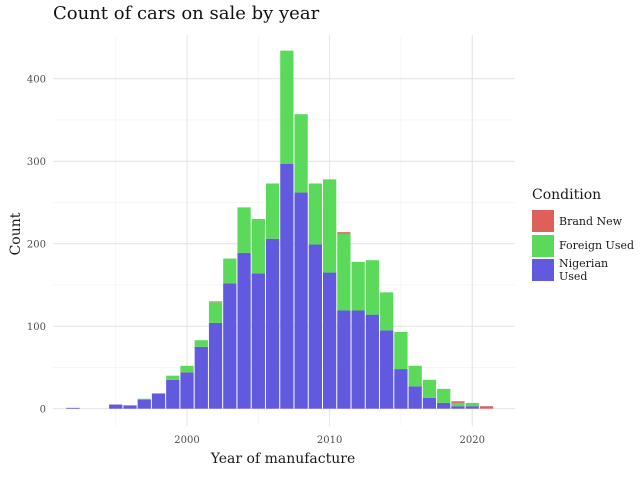  Describe the element at coordinates (283, 459) in the screenshot. I see `x-axis-label: Year of manufacture` at that location.